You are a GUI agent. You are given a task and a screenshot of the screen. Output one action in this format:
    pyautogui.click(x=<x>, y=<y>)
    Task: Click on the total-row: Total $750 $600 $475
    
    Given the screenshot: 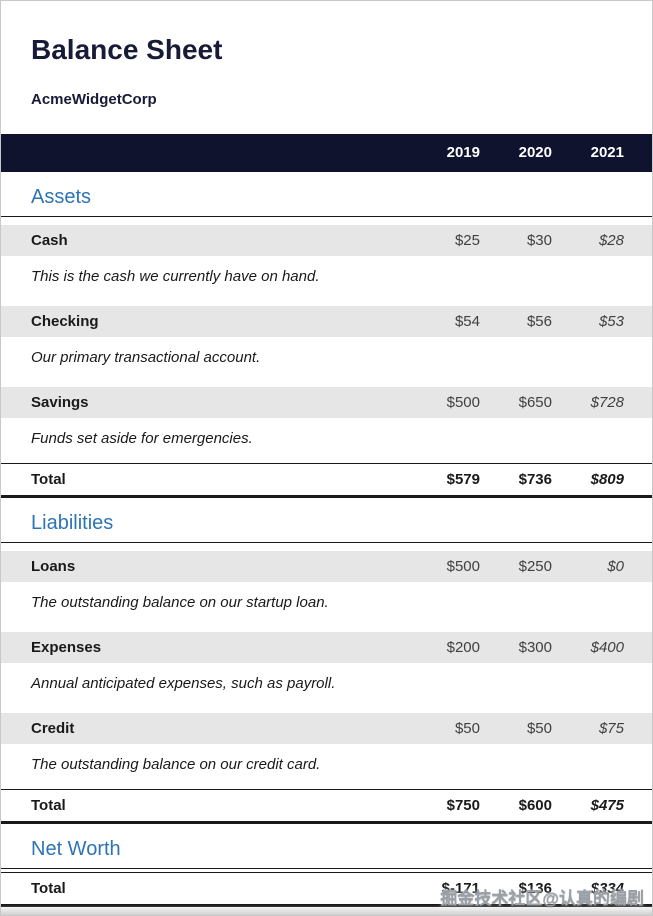 What is the action you would take?
    pyautogui.click(x=326, y=806)
    